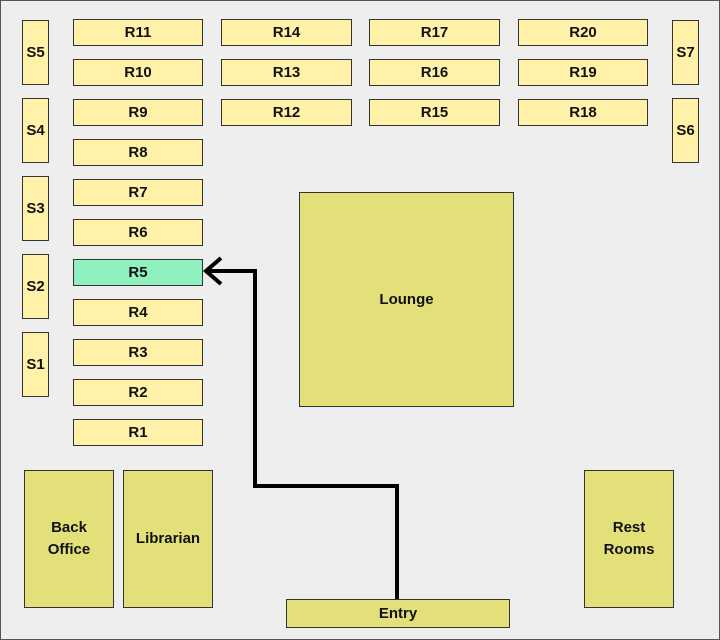  I want to click on study-room-s7: S7, so click(685, 52).